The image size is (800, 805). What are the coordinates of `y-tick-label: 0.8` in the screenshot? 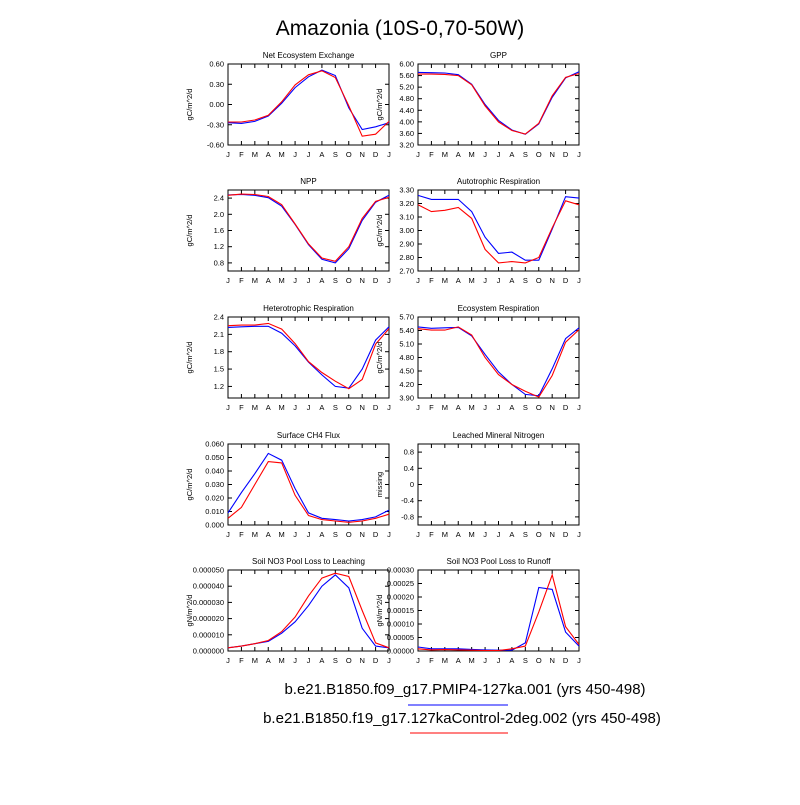 It's located at (219, 262).